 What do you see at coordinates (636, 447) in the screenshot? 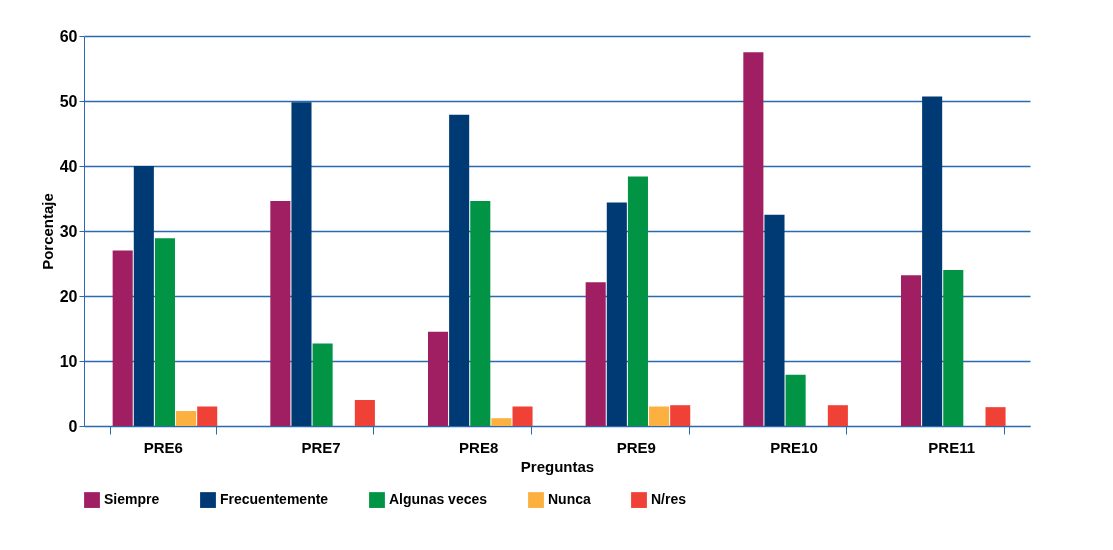
I see `x-tick-label: PRE9` at bounding box center [636, 447].